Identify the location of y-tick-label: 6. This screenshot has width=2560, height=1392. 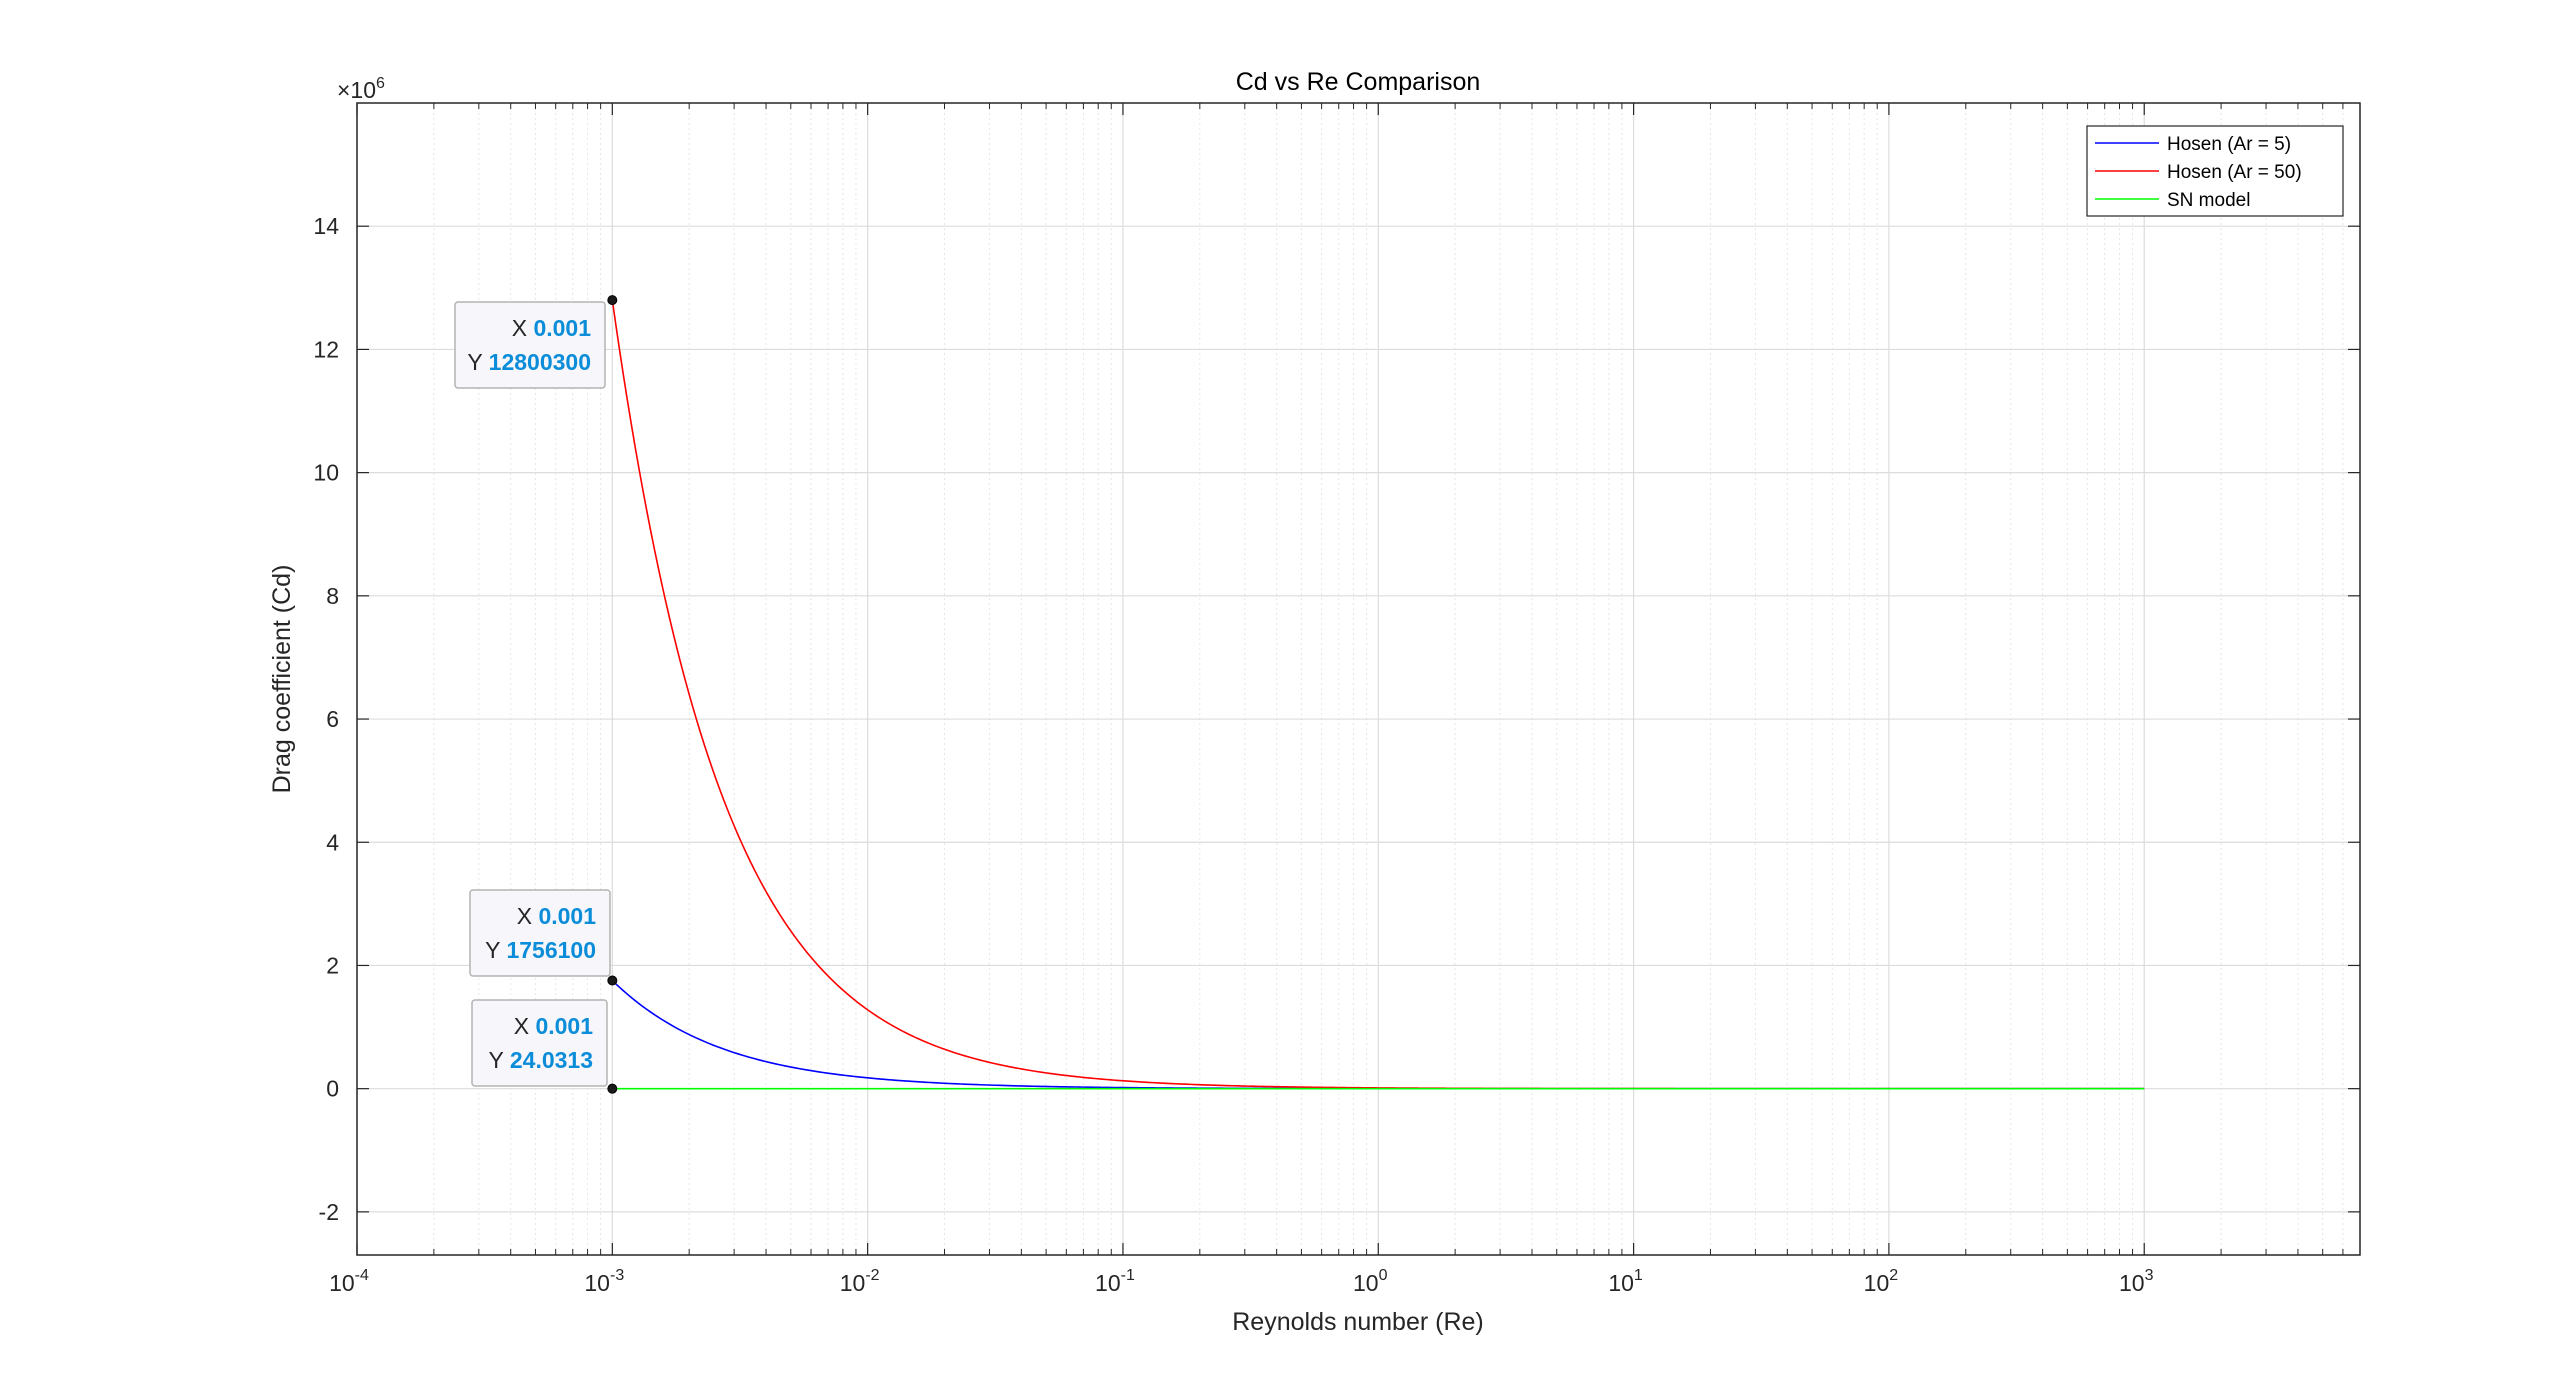
(332, 719).